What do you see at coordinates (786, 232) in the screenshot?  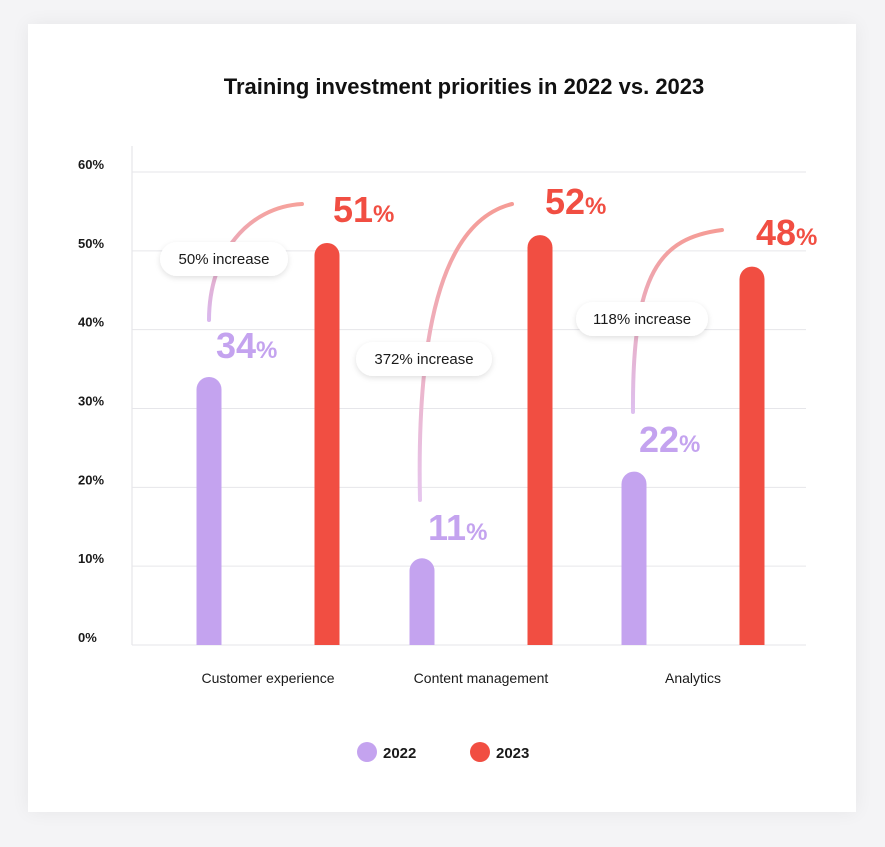 I see `data-label-2023: 48%` at bounding box center [786, 232].